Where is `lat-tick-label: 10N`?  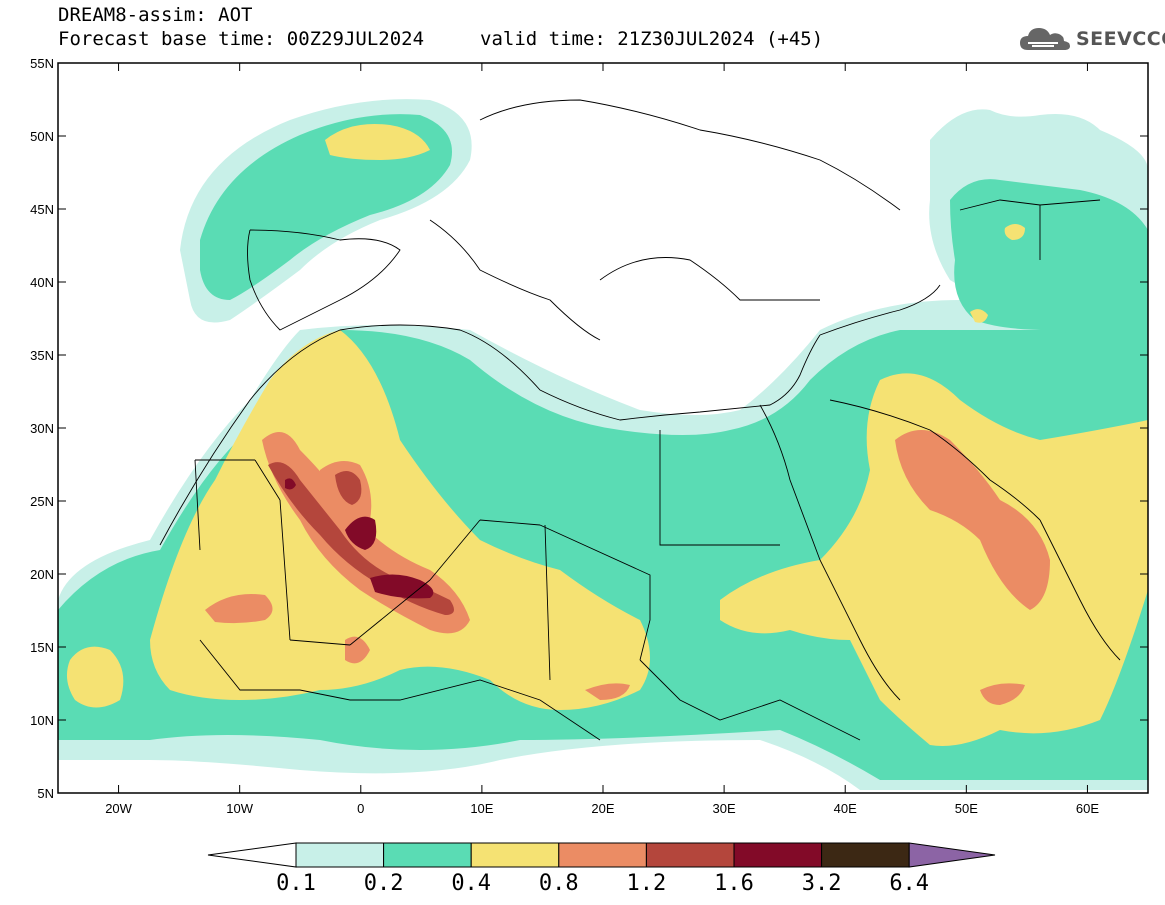
lat-tick-label: 10N is located at coordinates (42, 720).